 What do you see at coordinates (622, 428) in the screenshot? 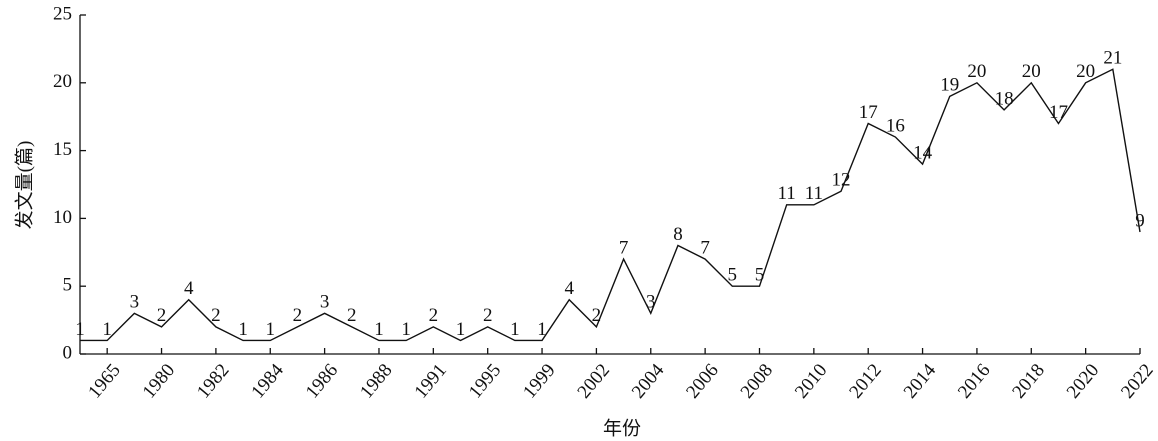
I see `x-axis-label: 年份` at bounding box center [622, 428].